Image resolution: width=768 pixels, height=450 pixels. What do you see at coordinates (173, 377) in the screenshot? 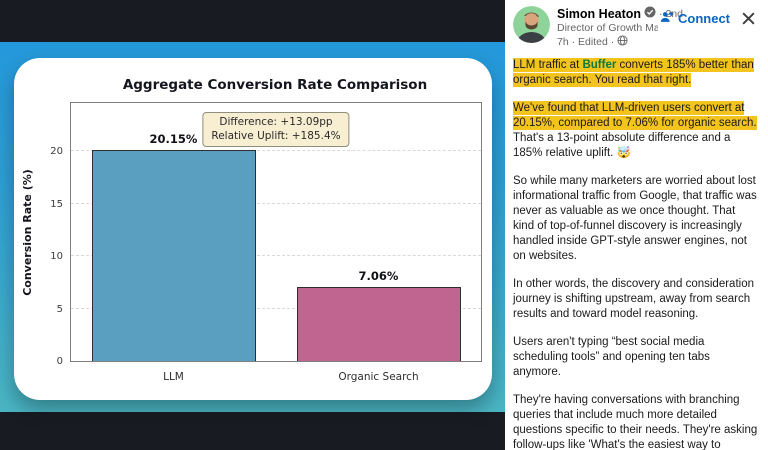
I see `x-tick-label: LLM` at bounding box center [173, 377].